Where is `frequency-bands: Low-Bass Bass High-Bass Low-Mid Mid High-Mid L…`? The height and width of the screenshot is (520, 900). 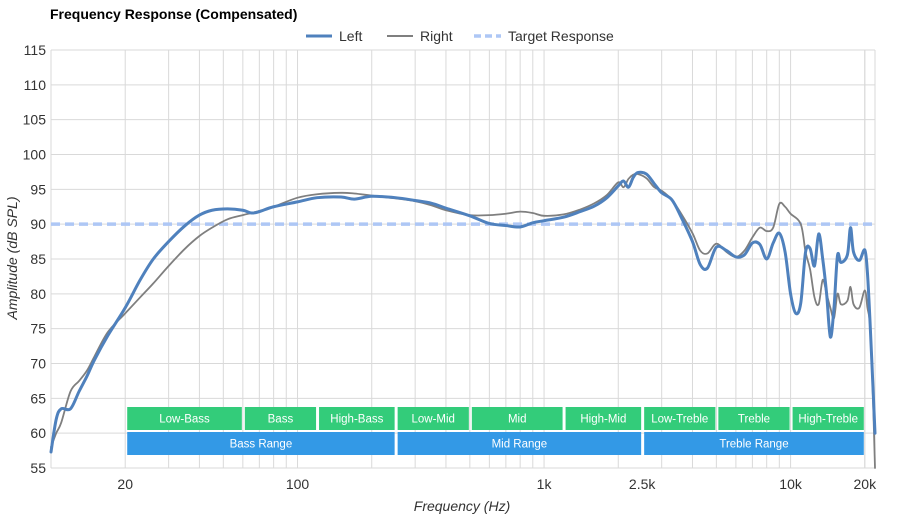 frequency-bands: Low-Bass Bass High-Bass Low-Mid Mid High-Mid L… is located at coordinates (495, 431).